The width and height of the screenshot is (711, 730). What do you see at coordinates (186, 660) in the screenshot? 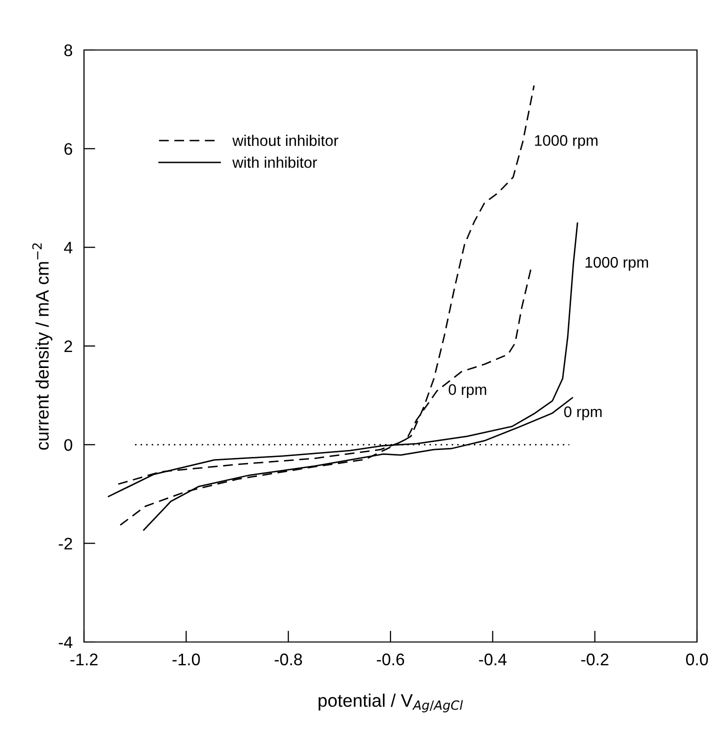
I see `x-tick-label: -1.0` at bounding box center [186, 660].